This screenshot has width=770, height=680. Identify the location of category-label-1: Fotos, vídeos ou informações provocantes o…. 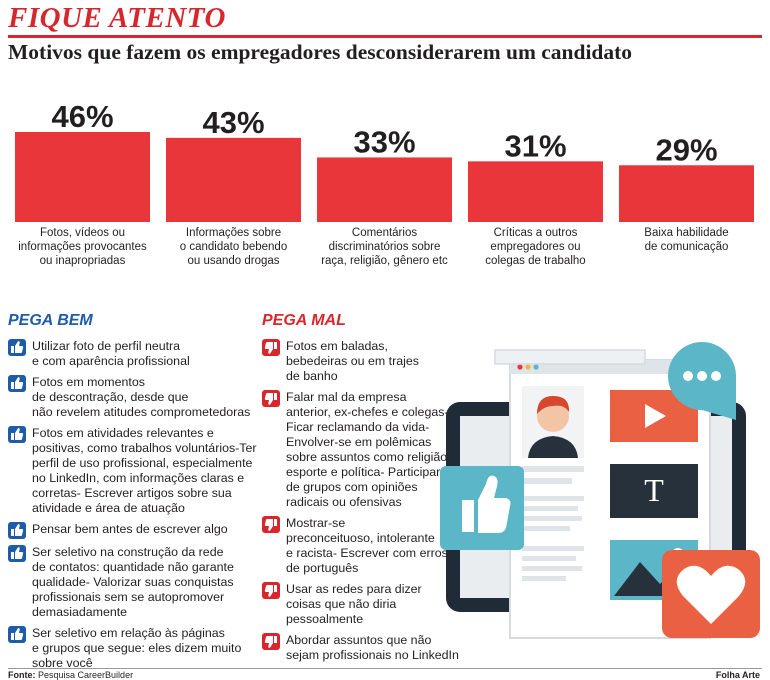
(82, 247).